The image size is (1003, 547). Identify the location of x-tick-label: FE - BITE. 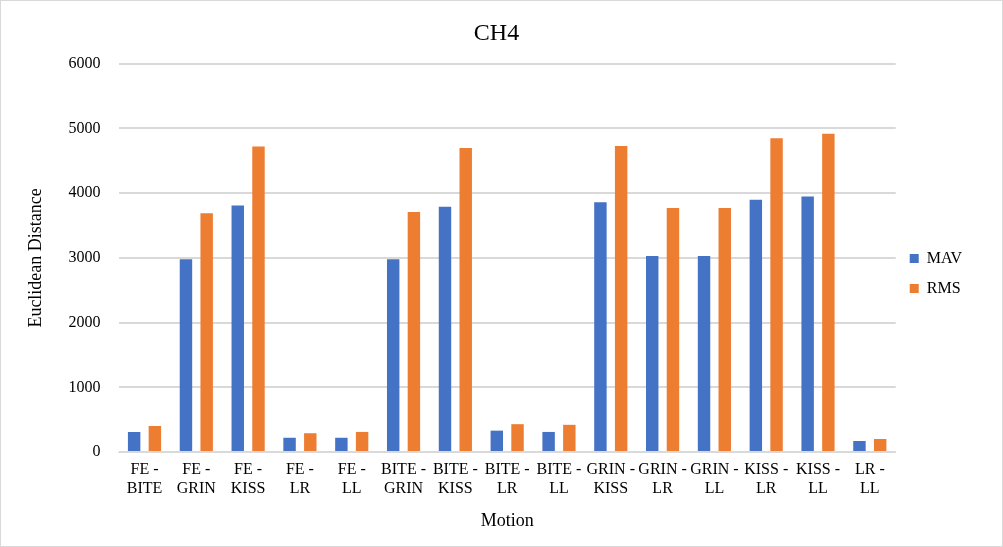
(144, 477).